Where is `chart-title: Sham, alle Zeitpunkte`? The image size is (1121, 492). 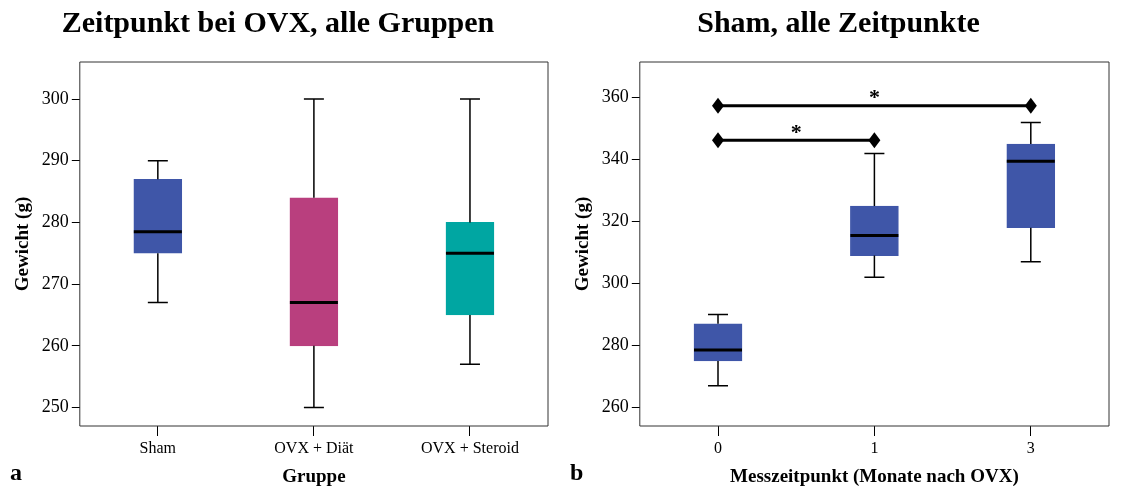
chart-title: Sham, alle Zeitpunkte is located at coordinates (838, 21).